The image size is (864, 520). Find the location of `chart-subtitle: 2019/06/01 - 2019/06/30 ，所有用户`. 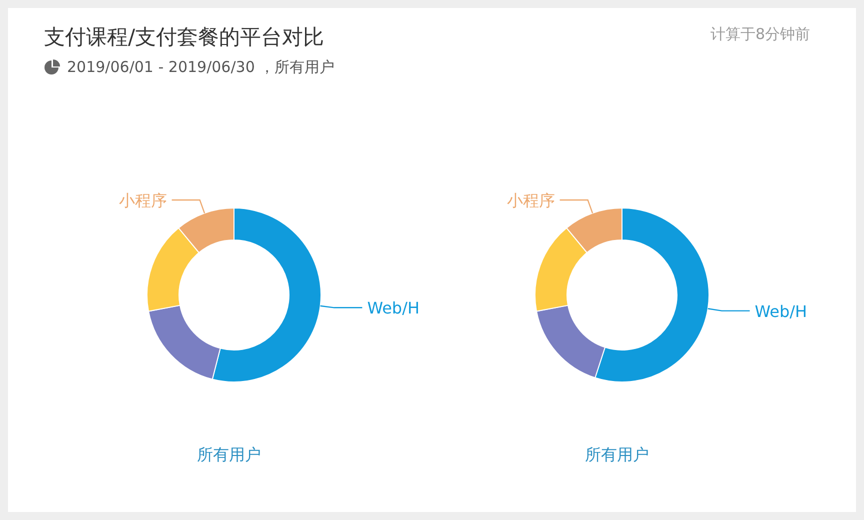

chart-subtitle: 2019/06/01 - 2019/06/30 ，所有用户 is located at coordinates (201, 67).